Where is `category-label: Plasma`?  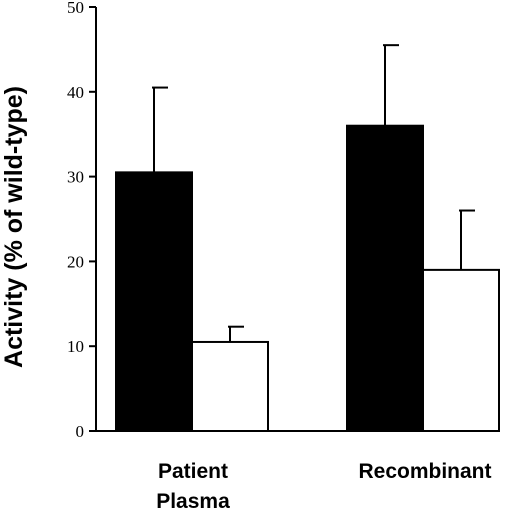 category-label: Plasma is located at coordinates (193, 501).